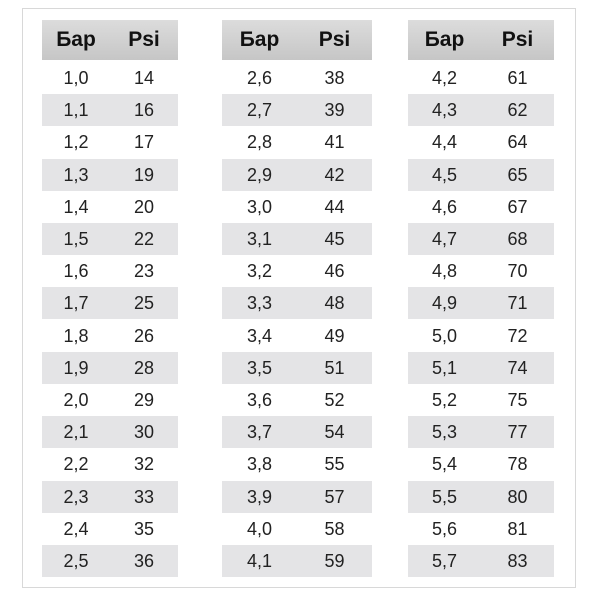 Image resolution: width=600 pixels, height=600 pixels. Describe the element at coordinates (481, 561) in the screenshot. I see `table-row: 5,7 83` at that location.